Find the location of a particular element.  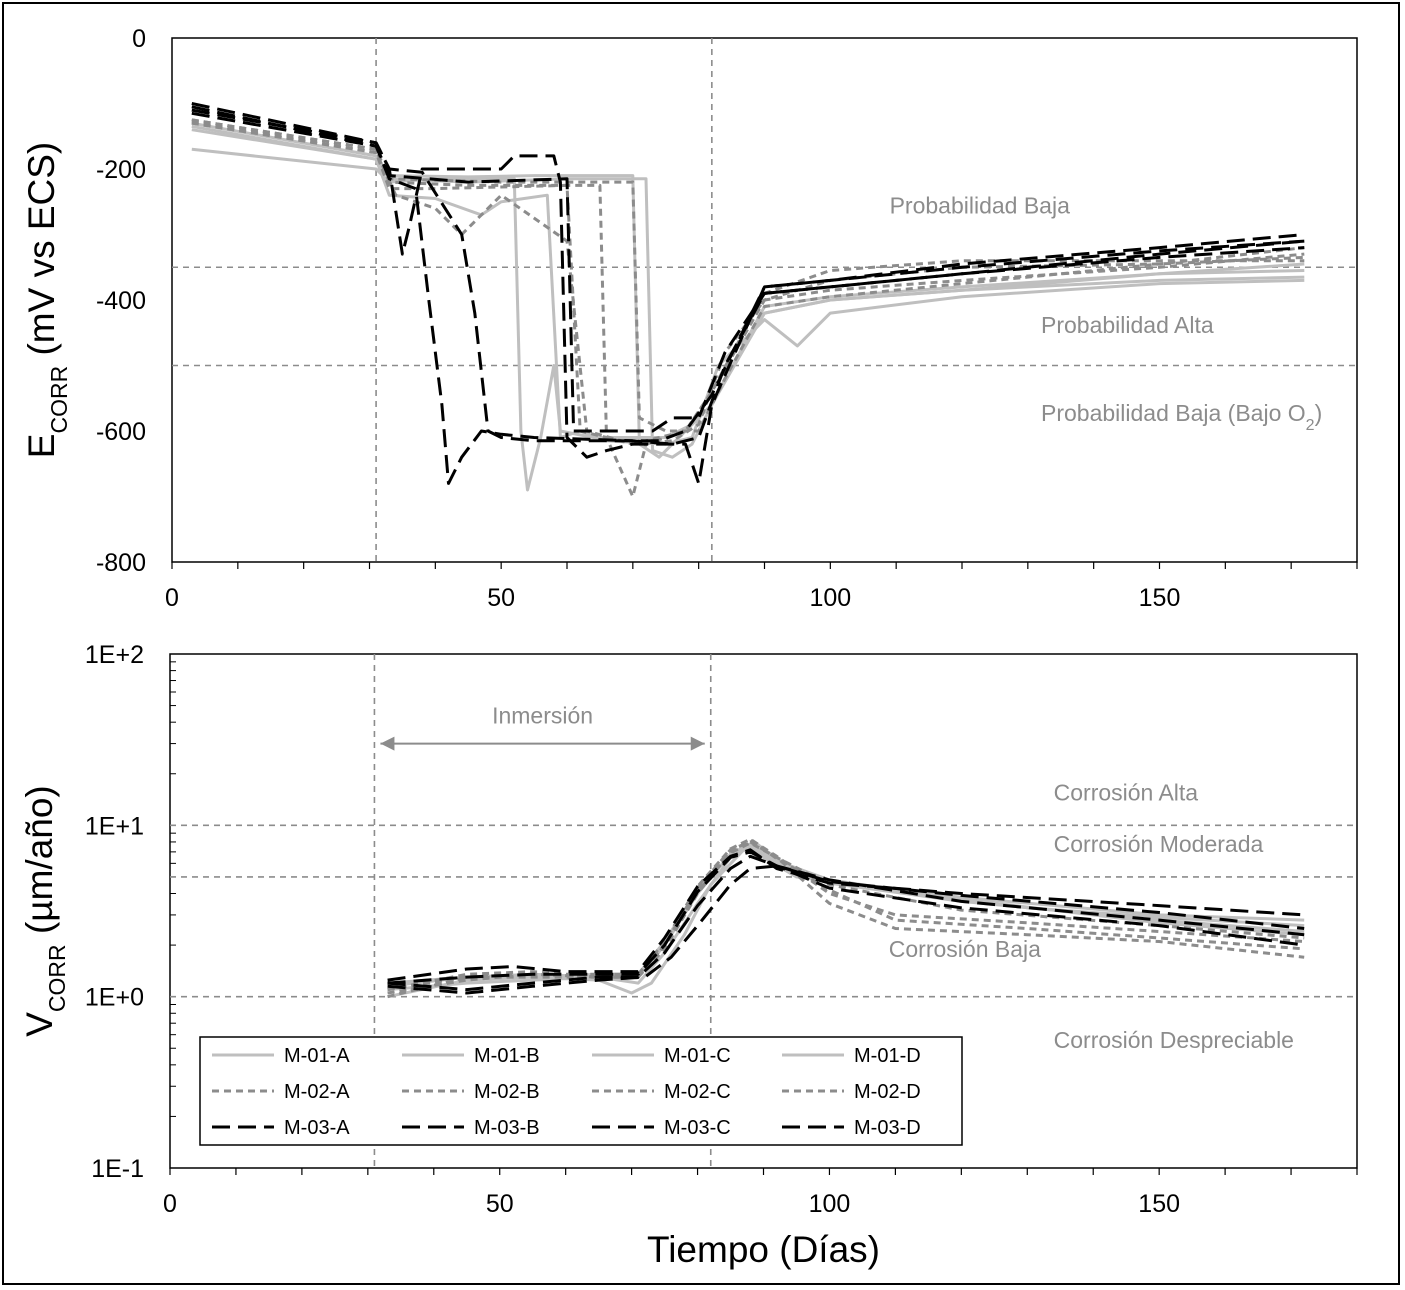

legend-label: M-02-B is located at coordinates (507, 1092).